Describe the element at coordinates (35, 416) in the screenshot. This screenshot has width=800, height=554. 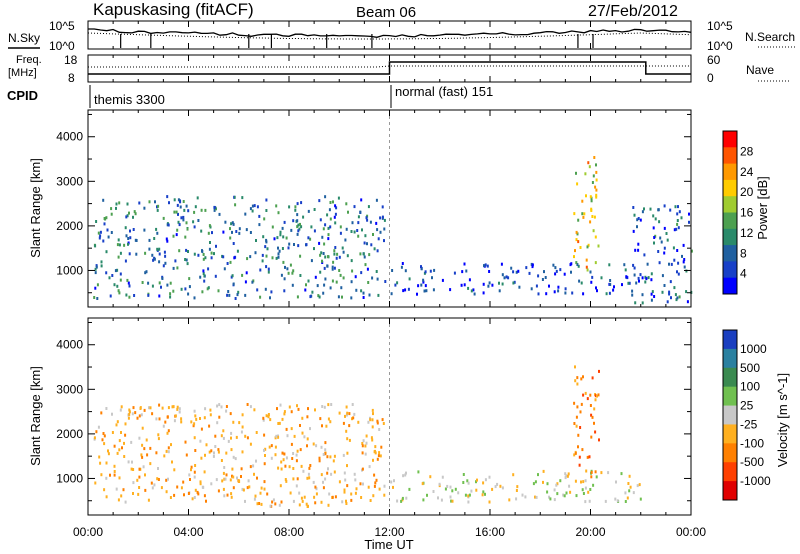
I see `velocity-ylabel: Slant Range [km]` at that location.